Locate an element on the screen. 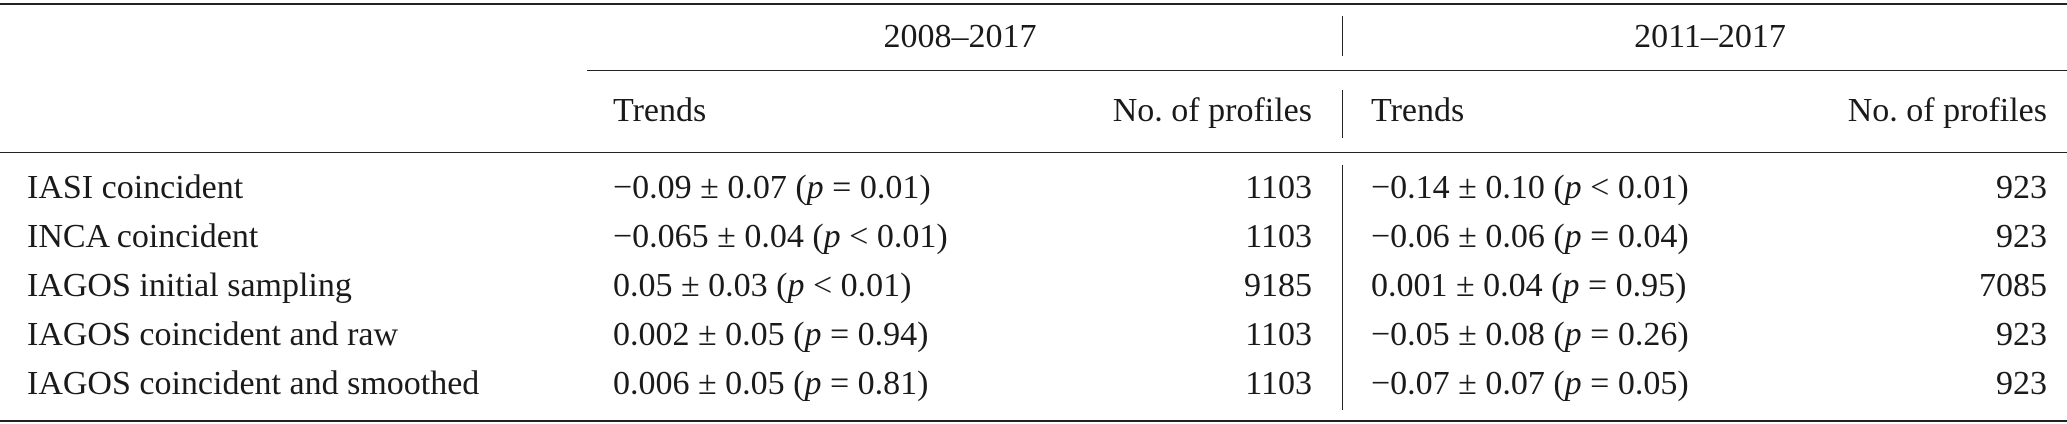  group-rule is located at coordinates (1327, 70).